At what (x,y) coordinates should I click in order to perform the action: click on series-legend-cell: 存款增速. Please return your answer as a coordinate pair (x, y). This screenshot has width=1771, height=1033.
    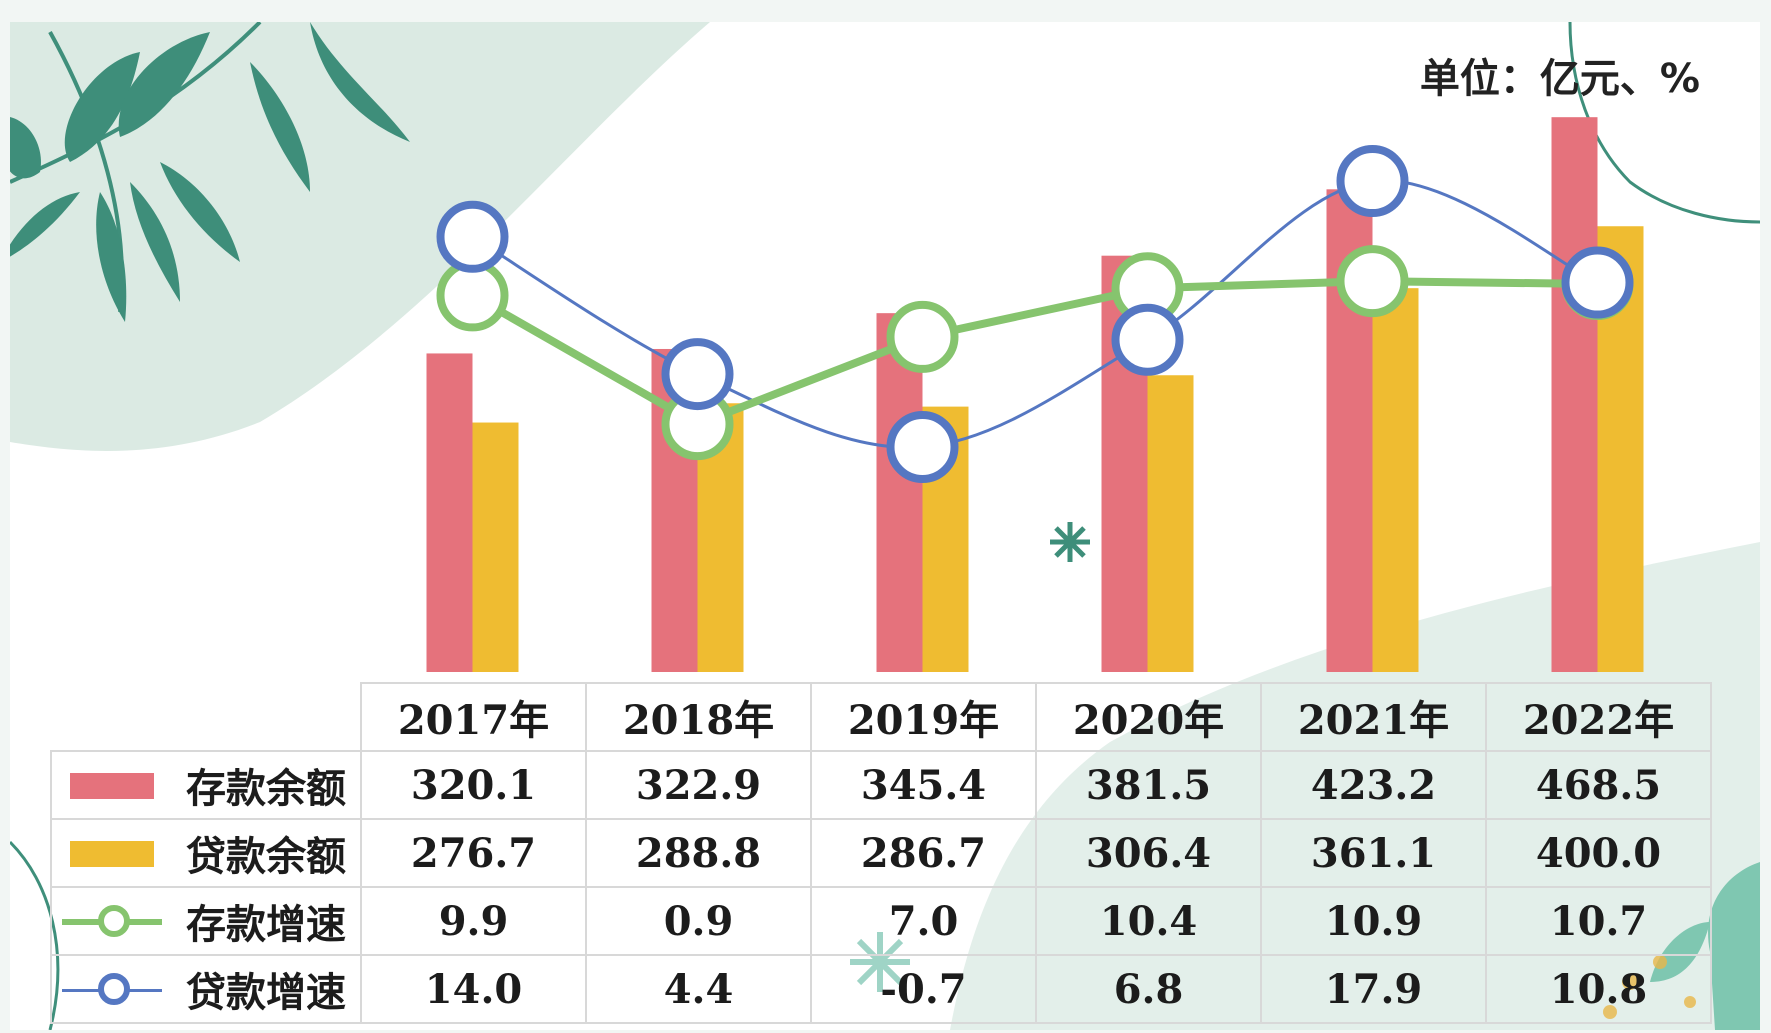
    Looking at the image, I should click on (206, 921).